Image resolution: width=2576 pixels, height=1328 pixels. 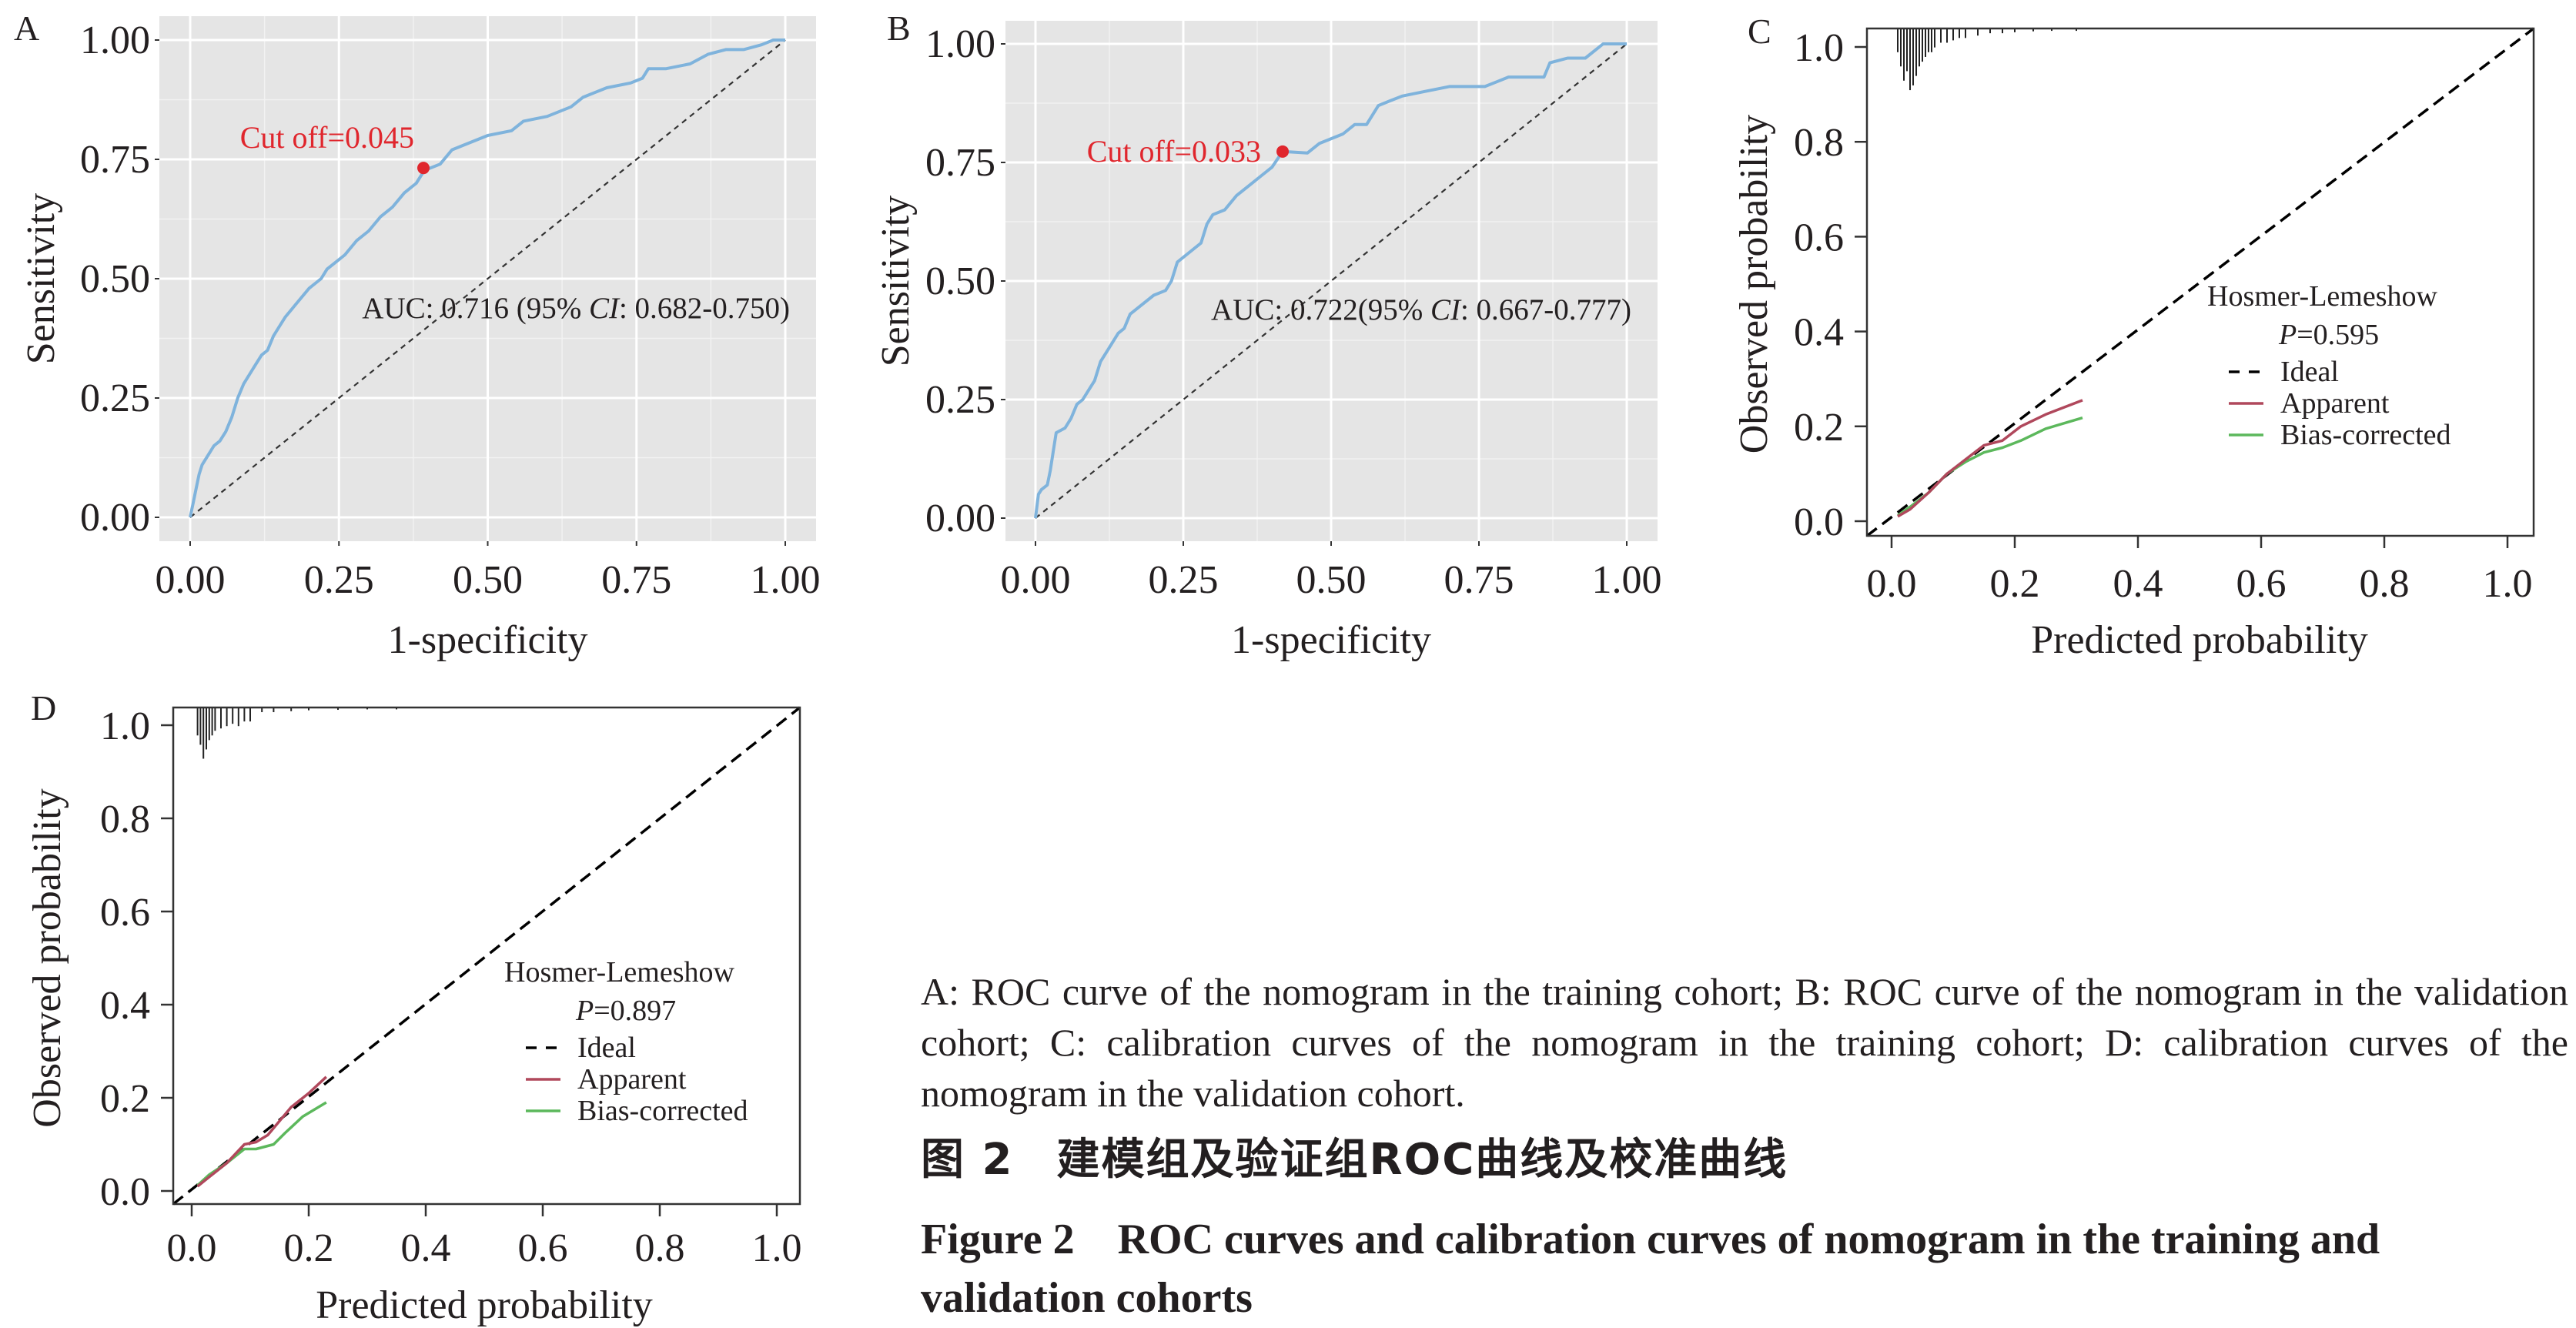 I want to click on ci-range: : 0.667-0.777), so click(x=1545, y=309).